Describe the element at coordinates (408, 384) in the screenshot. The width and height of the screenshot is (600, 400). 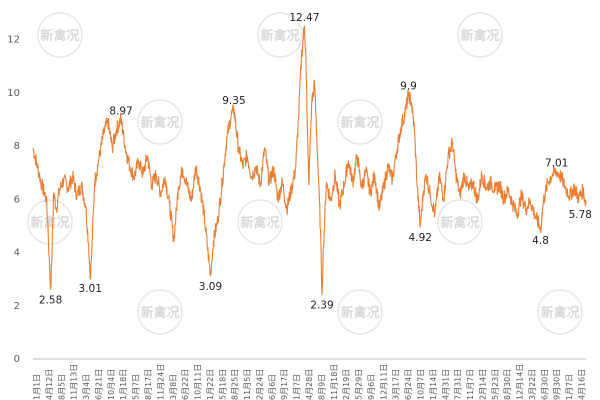
I see `x-tick-label: 6月24日` at that location.